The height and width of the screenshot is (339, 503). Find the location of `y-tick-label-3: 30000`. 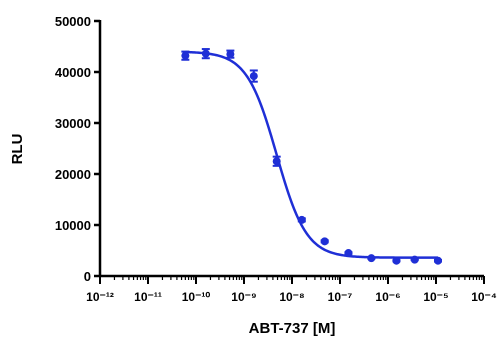

y-tick-label-3: 30000 is located at coordinates (73, 123).